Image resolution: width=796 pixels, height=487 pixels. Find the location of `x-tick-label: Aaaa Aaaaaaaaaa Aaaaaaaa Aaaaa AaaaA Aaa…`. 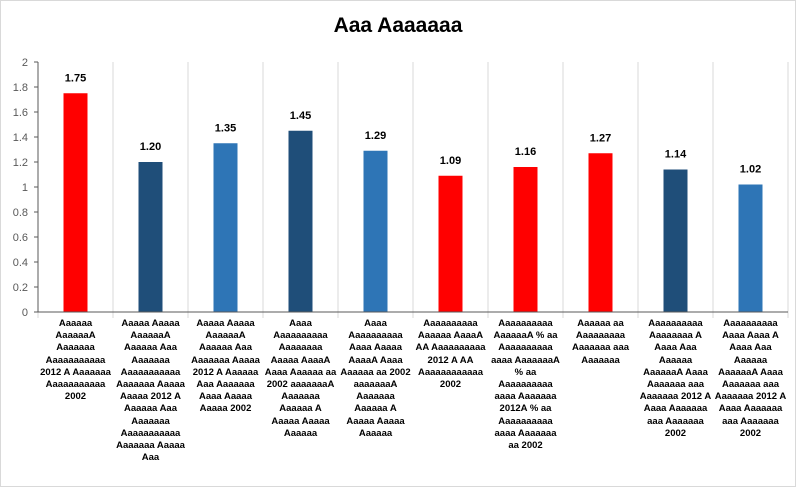

x-tick-label: Aaaa Aaaaaaaaaa Aaaaaaaa Aaaaa AaaaA Aaa… is located at coordinates (300, 378).